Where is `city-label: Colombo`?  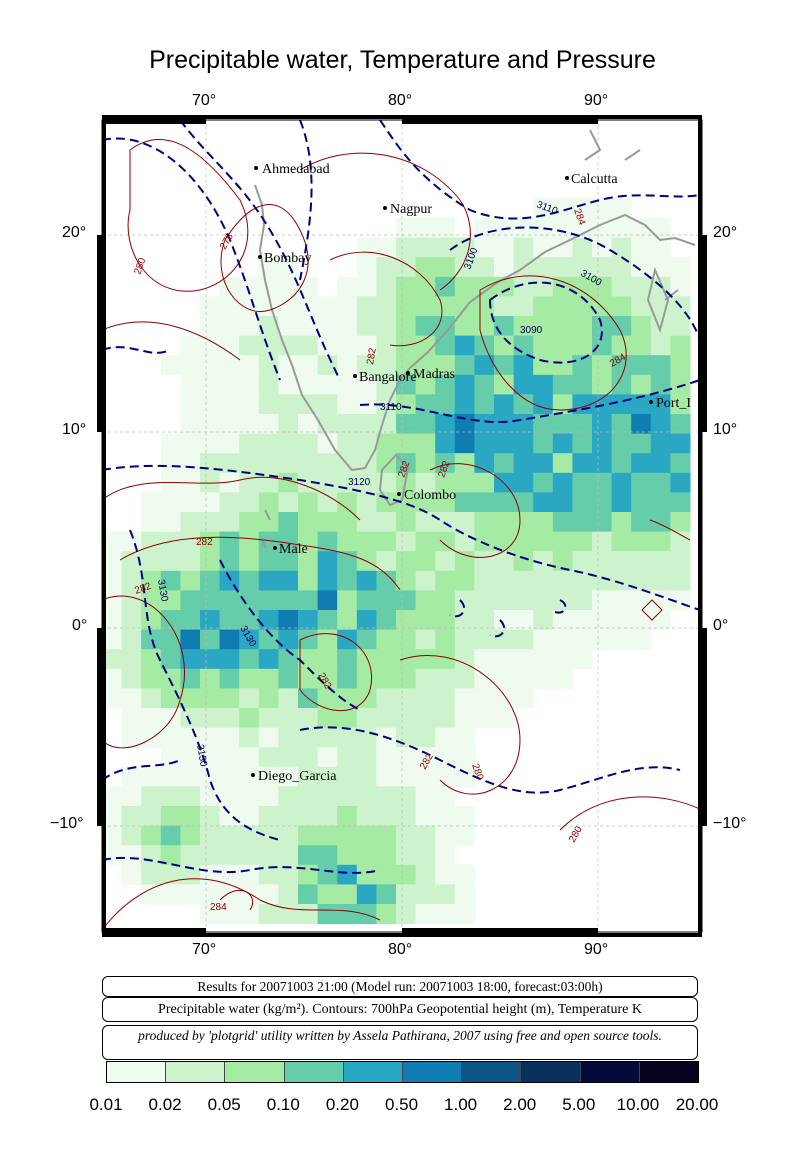 city-label: Colombo is located at coordinates (430, 495).